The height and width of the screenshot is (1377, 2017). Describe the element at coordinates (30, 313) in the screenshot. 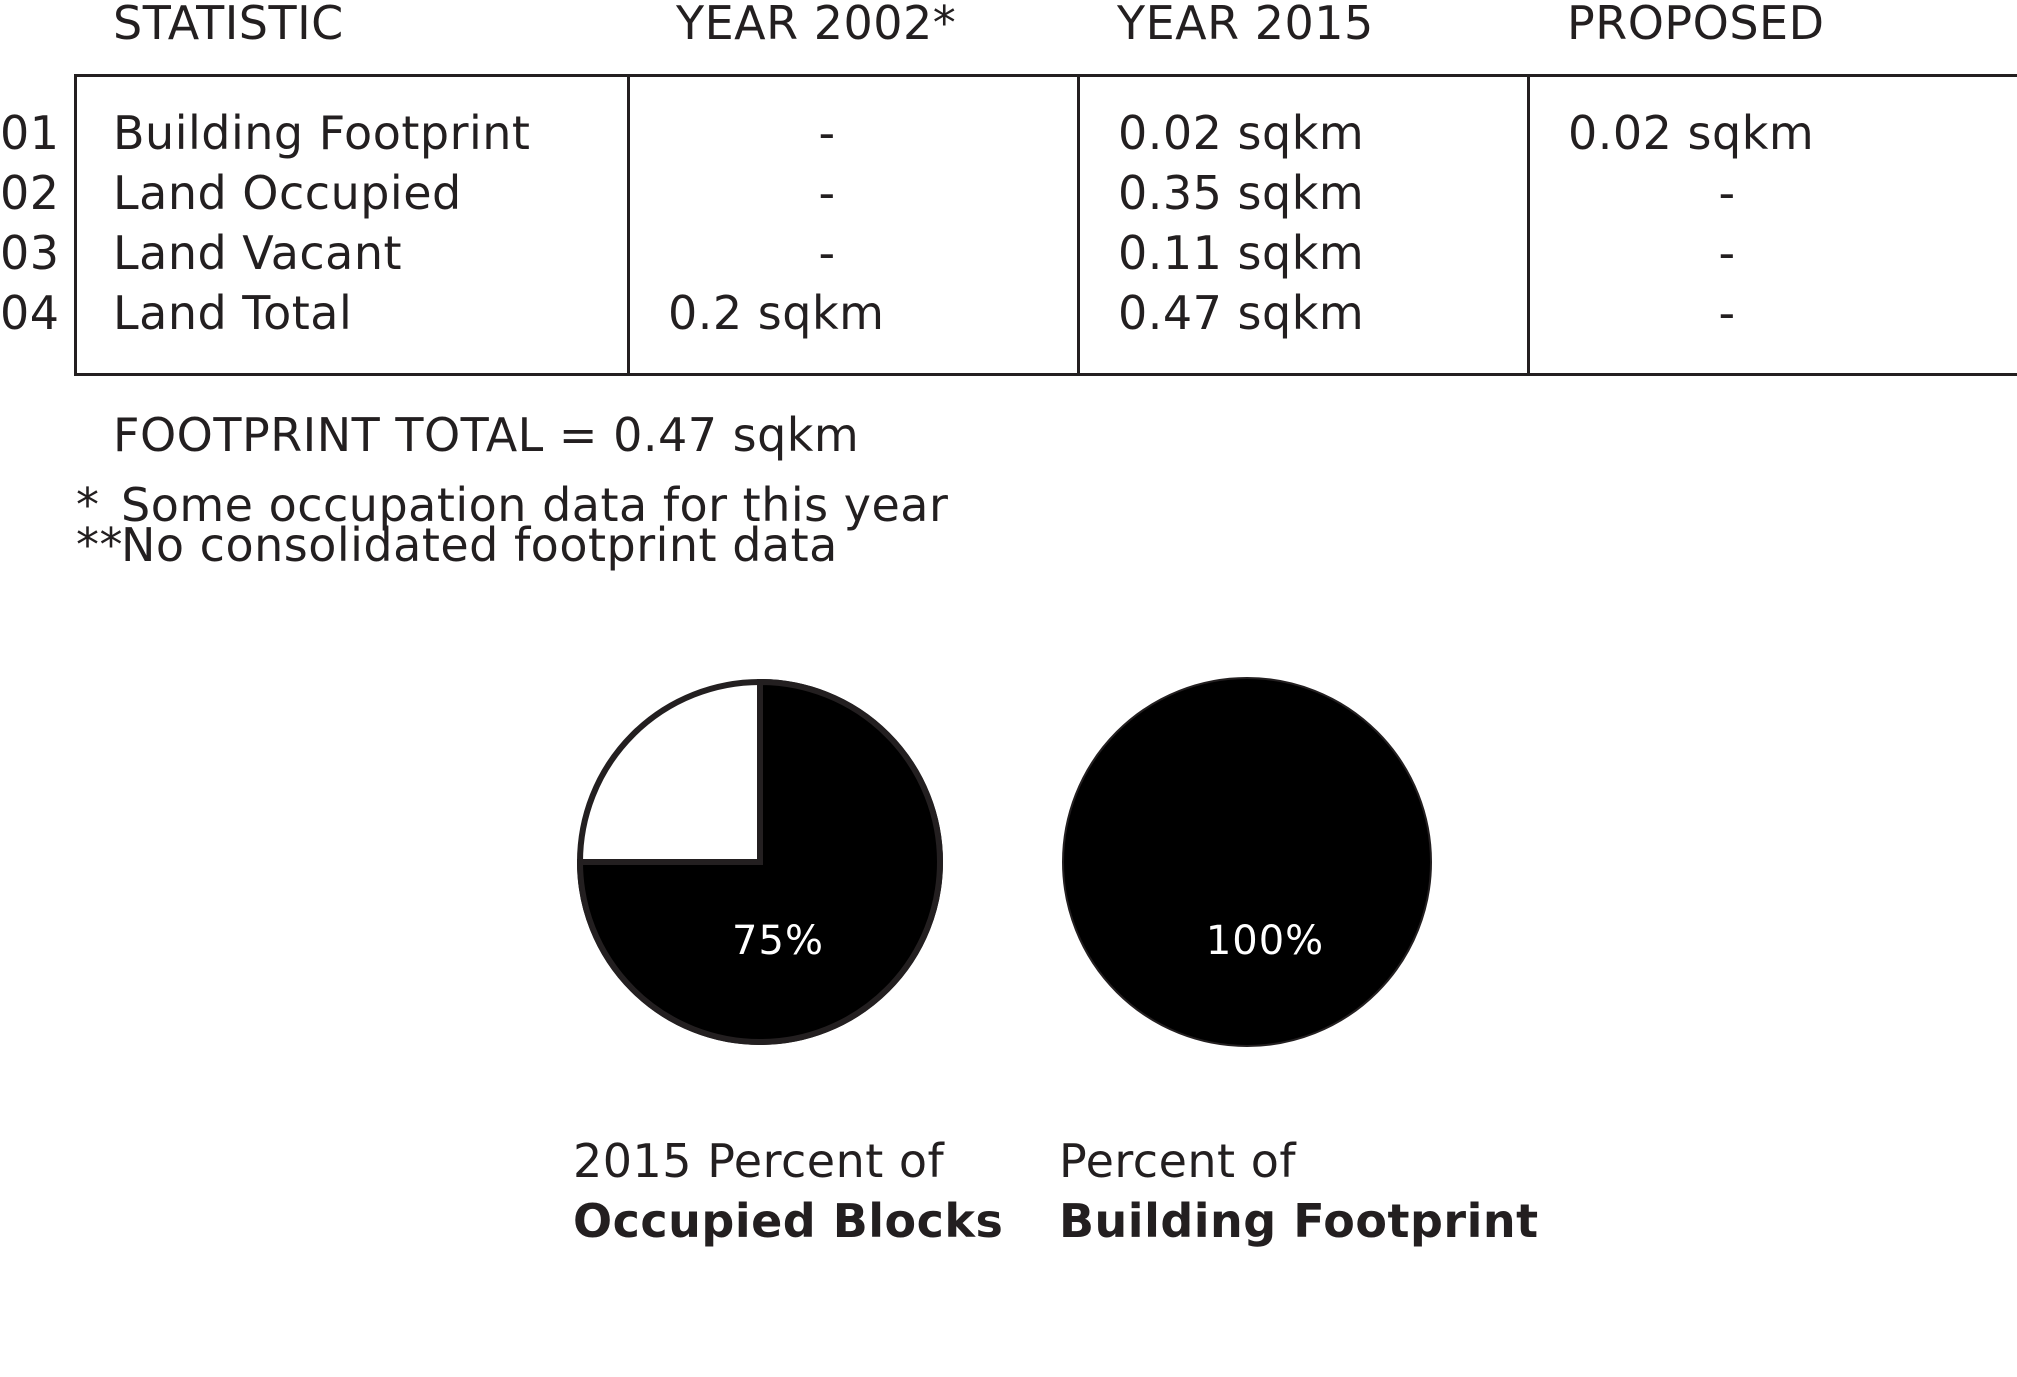

I see `row-number: 04` at that location.